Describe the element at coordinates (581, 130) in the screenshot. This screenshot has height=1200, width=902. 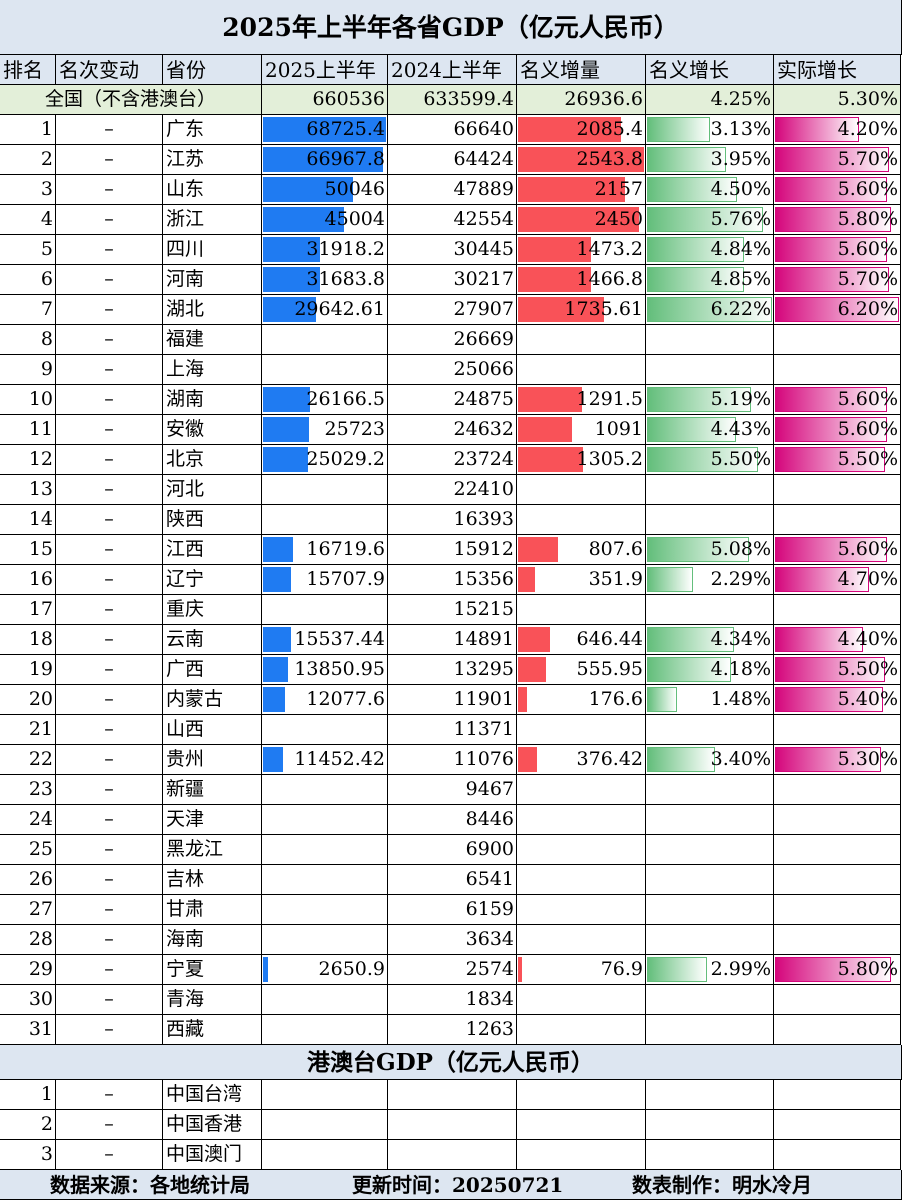
I see `increase-cell: 2085.4` at that location.